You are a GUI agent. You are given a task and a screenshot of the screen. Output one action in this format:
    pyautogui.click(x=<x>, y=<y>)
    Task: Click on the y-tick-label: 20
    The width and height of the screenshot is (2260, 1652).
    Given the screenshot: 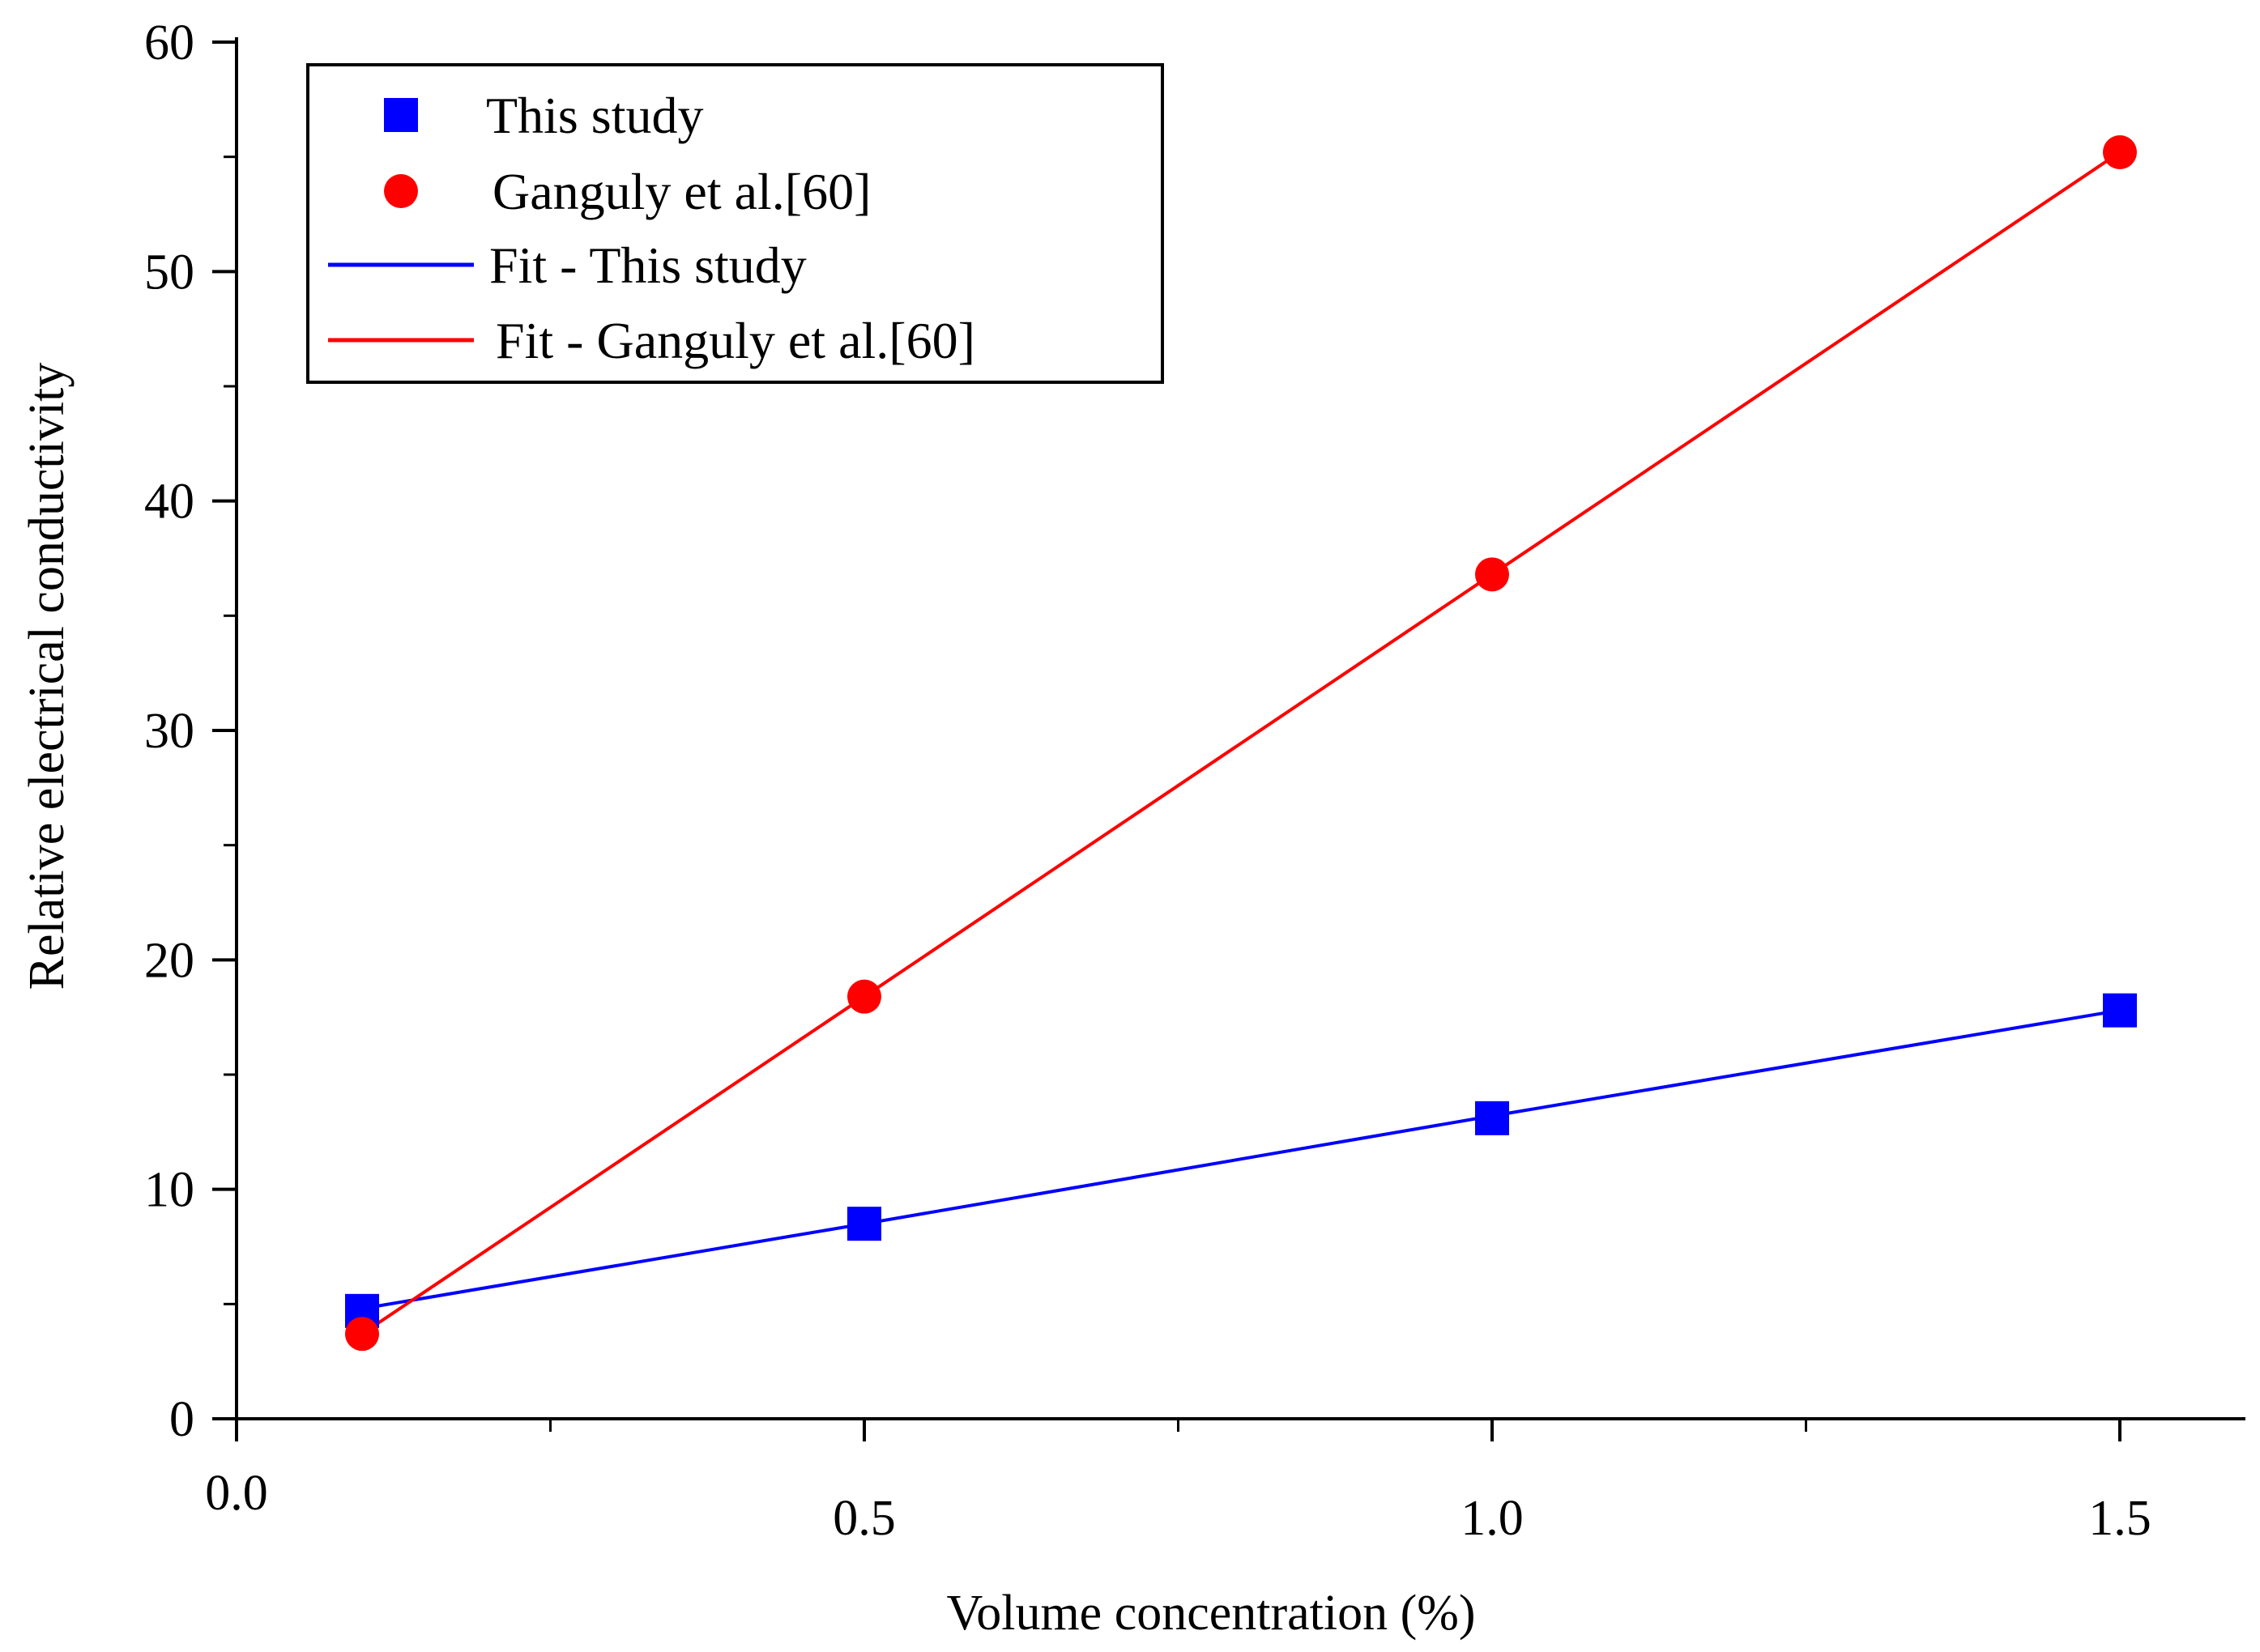 What is the action you would take?
    pyautogui.click(x=169, y=960)
    